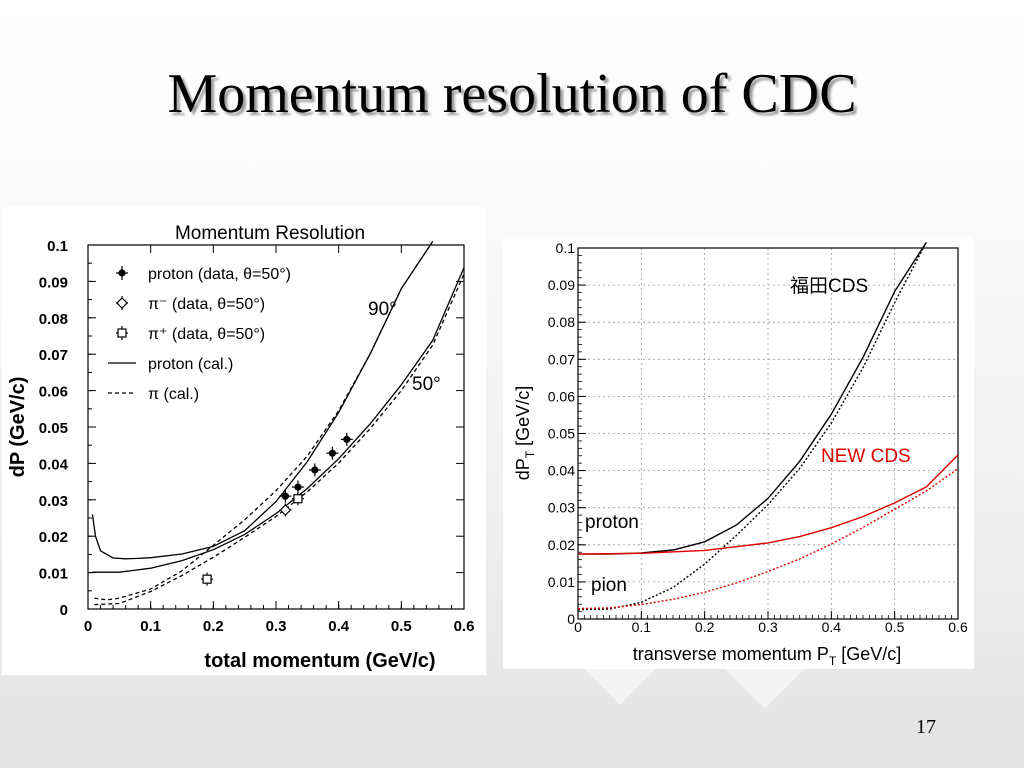 This screenshot has width=1024, height=768. Describe the element at coordinates (829, 286) in the screenshot. I see `annotation-fukuda-cds: 福田CDS` at that location.